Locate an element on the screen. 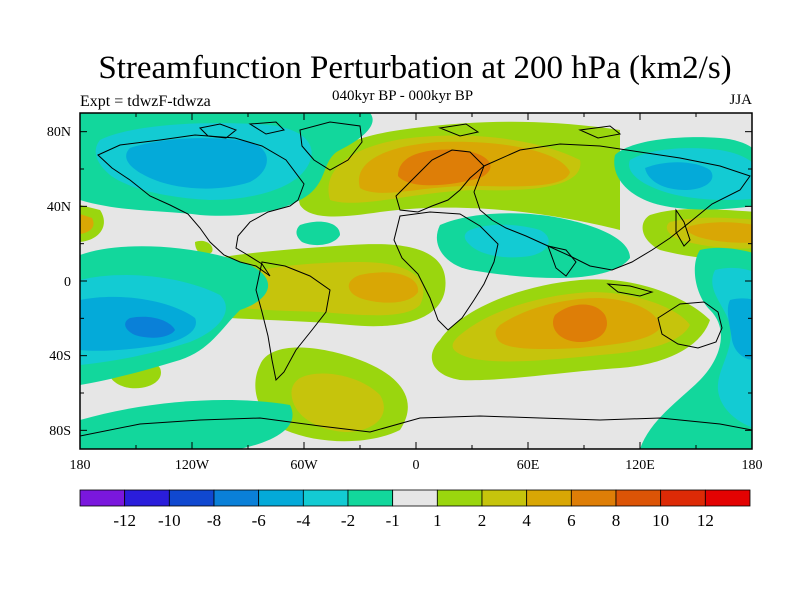  lat-label-80s: 80S is located at coordinates (60, 431).